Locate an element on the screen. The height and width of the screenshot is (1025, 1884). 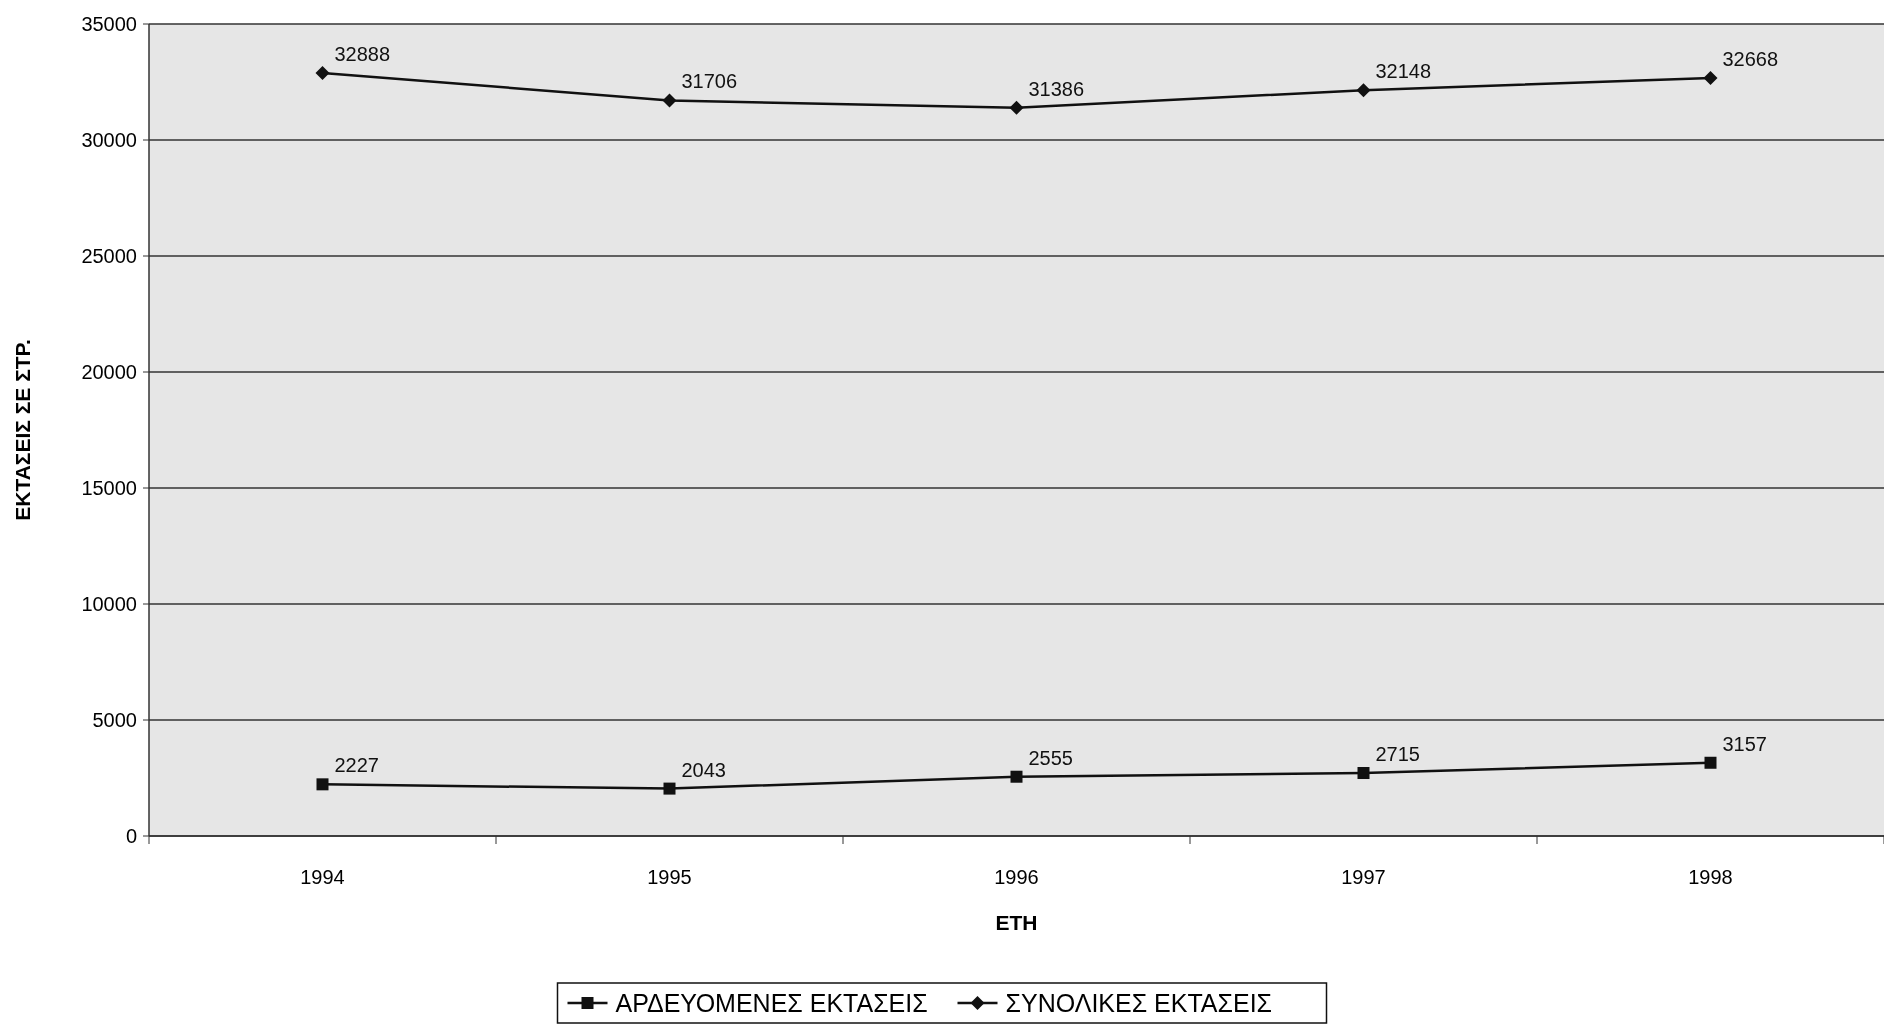
data-label: 32668 is located at coordinates (1750, 59).